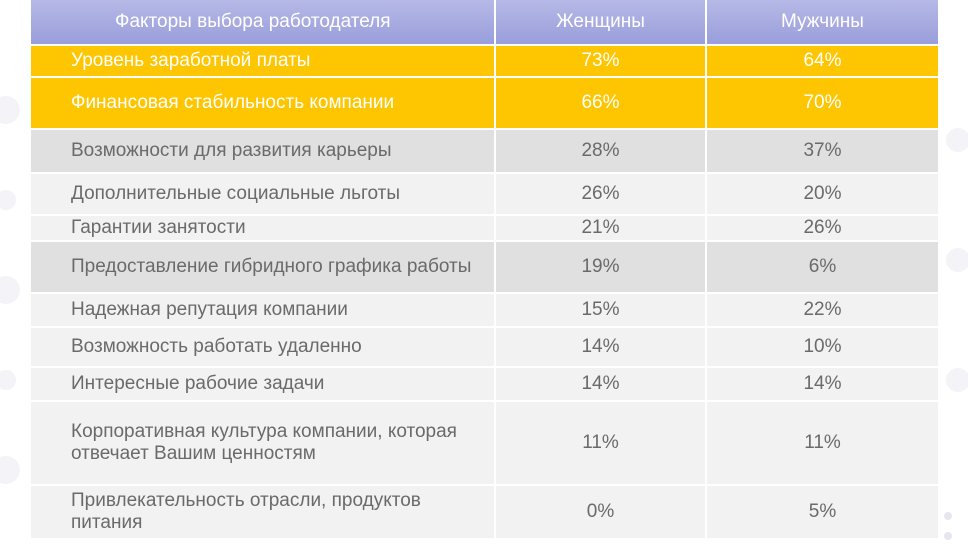  What do you see at coordinates (822, 268) in the screenshot?
I see `men-value-cell: 6%` at bounding box center [822, 268].